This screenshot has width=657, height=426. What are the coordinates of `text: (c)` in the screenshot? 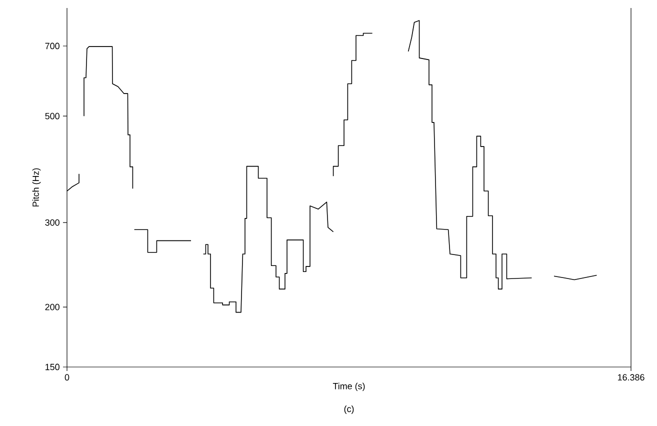 It's located at (349, 410).